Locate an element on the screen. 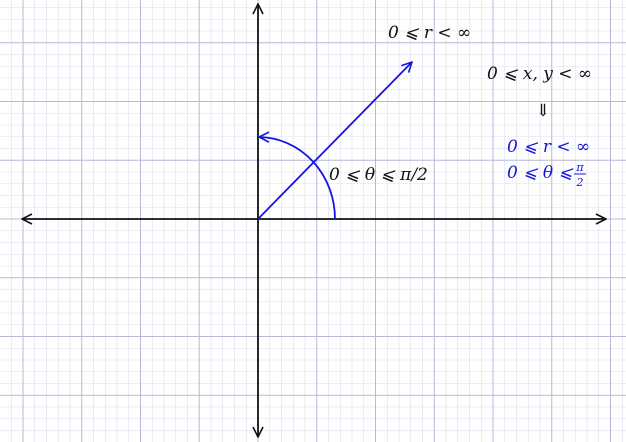  angle-range-label: 0 ⩽ θ ⩽ π/2 is located at coordinates (378, 175).